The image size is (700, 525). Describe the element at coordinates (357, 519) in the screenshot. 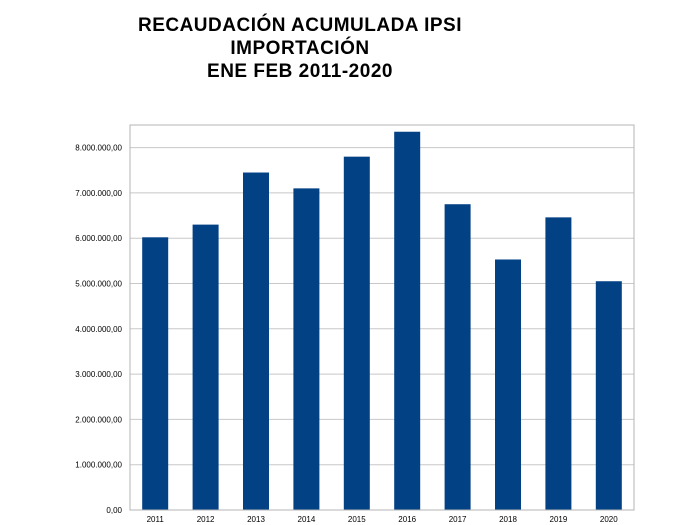

I see `x-tick-label: 2015` at that location.